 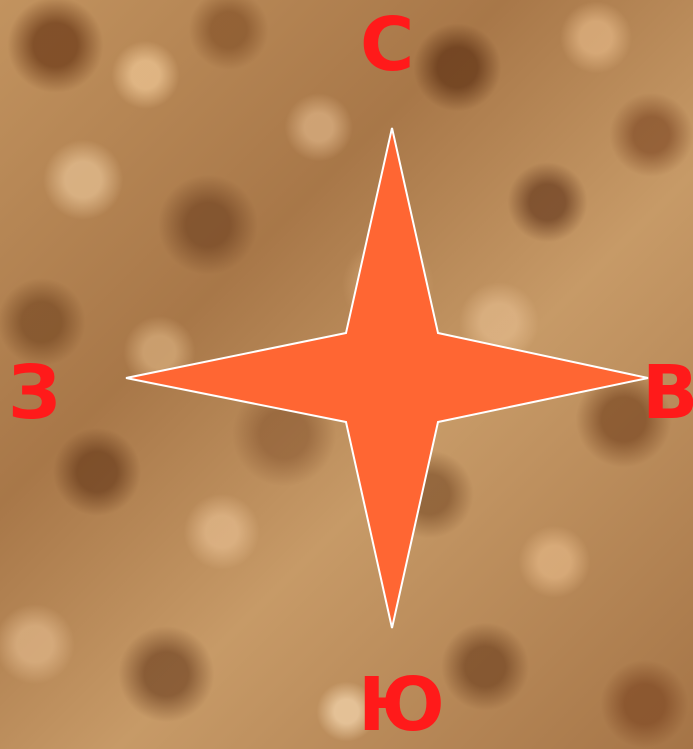 What do you see at coordinates (34, 393) in the screenshot?
I see `west-label: З` at bounding box center [34, 393].